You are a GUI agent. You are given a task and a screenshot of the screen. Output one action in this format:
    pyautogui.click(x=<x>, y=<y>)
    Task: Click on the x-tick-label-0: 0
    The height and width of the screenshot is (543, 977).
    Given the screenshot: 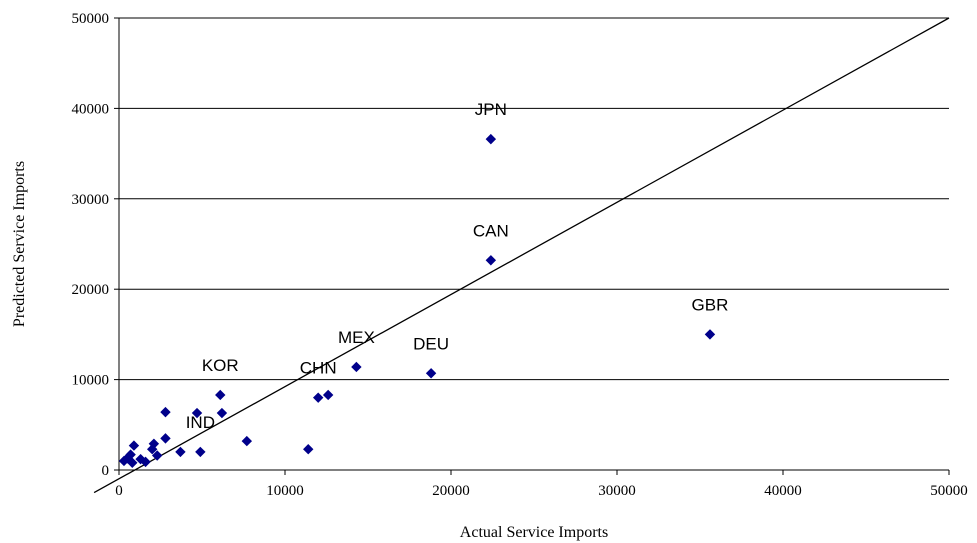 What is the action you would take?
    pyautogui.click(x=119, y=491)
    